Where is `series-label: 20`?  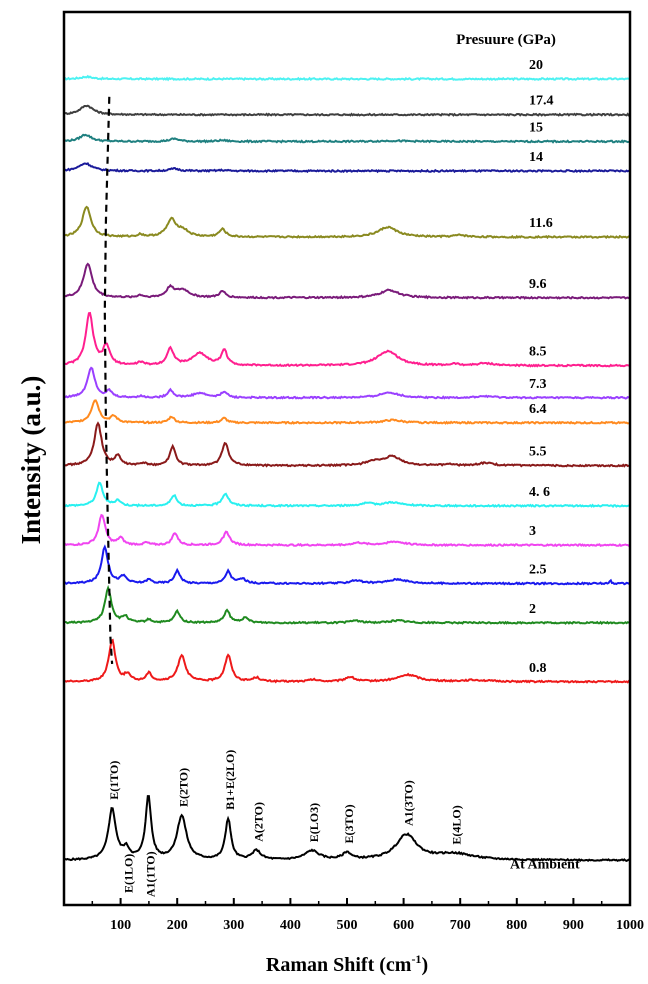 series-label: 20 is located at coordinates (536, 65).